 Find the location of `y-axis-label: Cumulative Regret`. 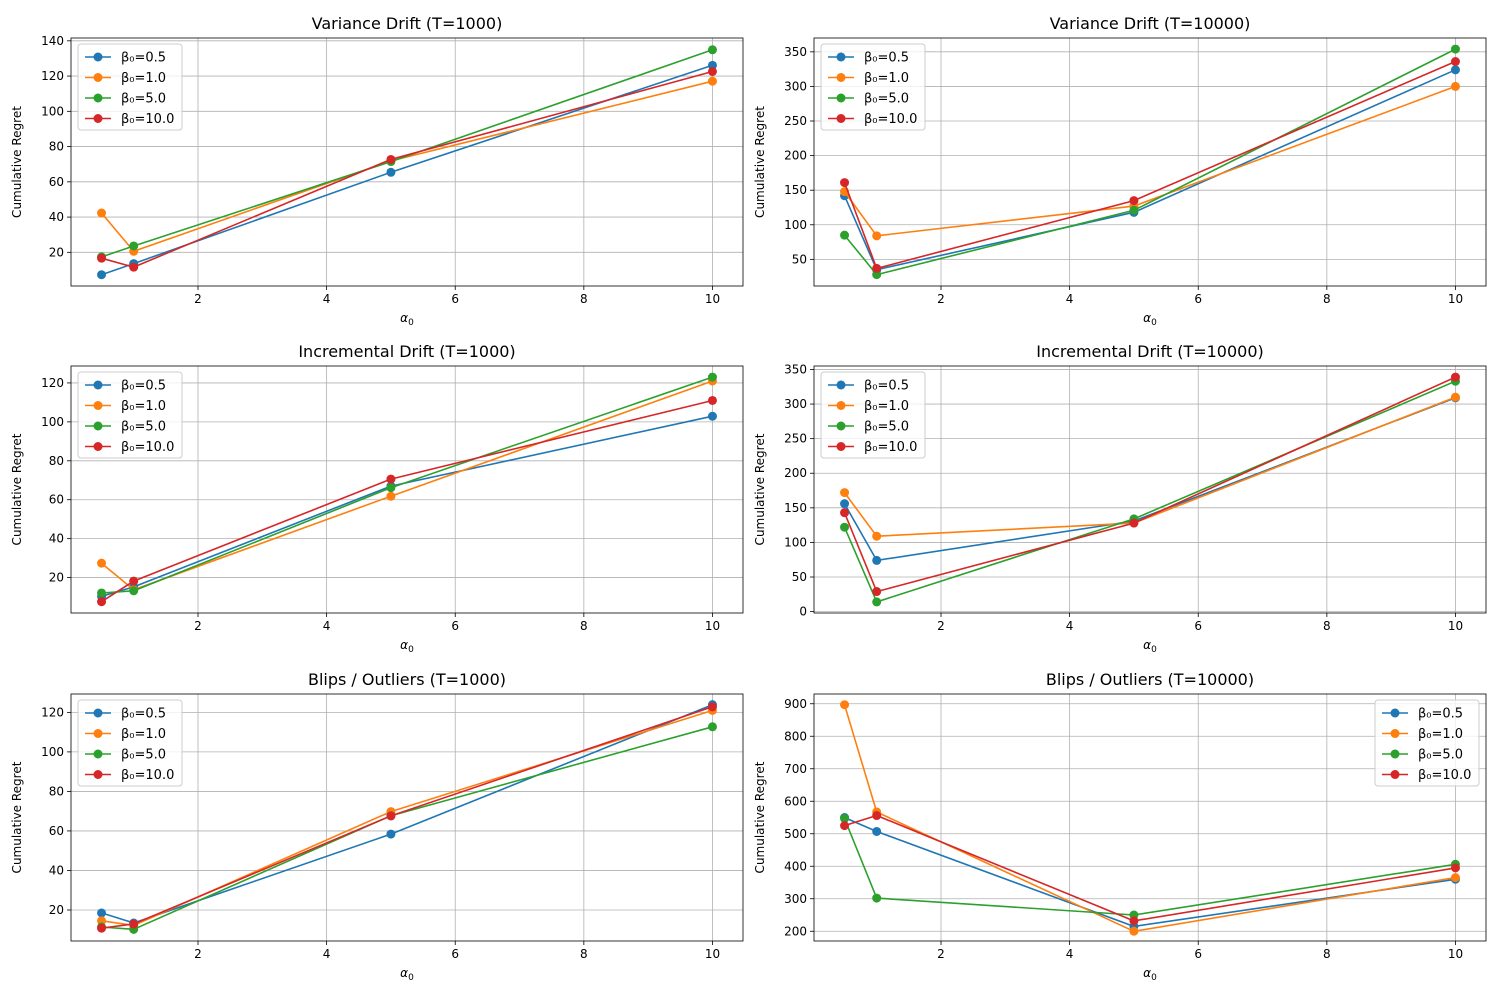

y-axis-label: Cumulative Regret is located at coordinates (760, 489).